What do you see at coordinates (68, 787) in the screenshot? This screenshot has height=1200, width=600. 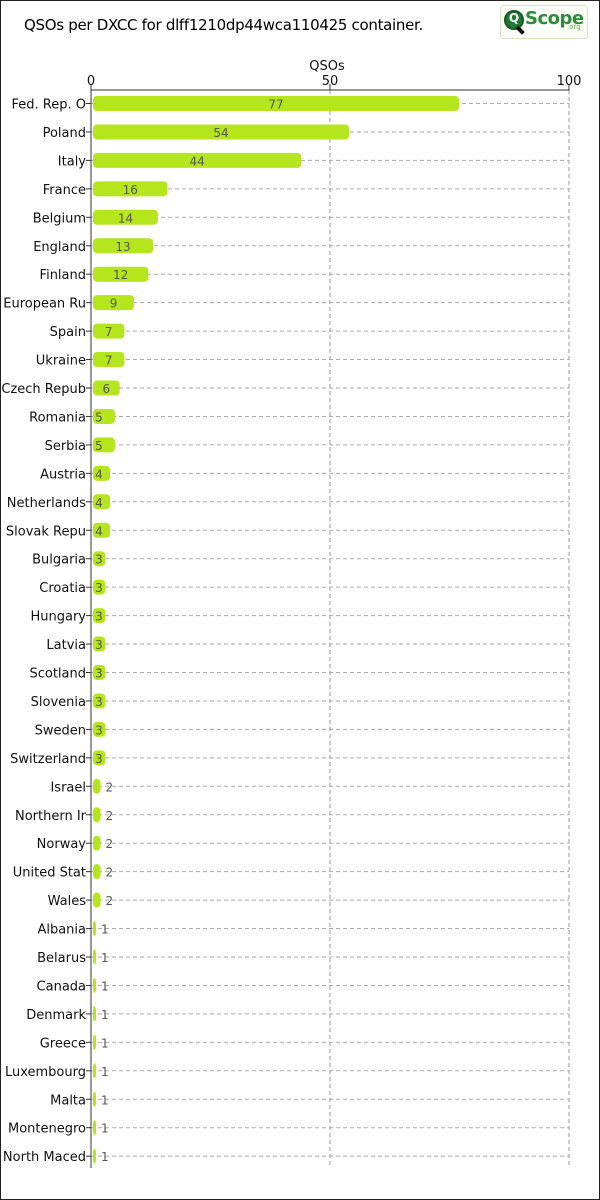 I see `category-label: Israel` at bounding box center [68, 787].